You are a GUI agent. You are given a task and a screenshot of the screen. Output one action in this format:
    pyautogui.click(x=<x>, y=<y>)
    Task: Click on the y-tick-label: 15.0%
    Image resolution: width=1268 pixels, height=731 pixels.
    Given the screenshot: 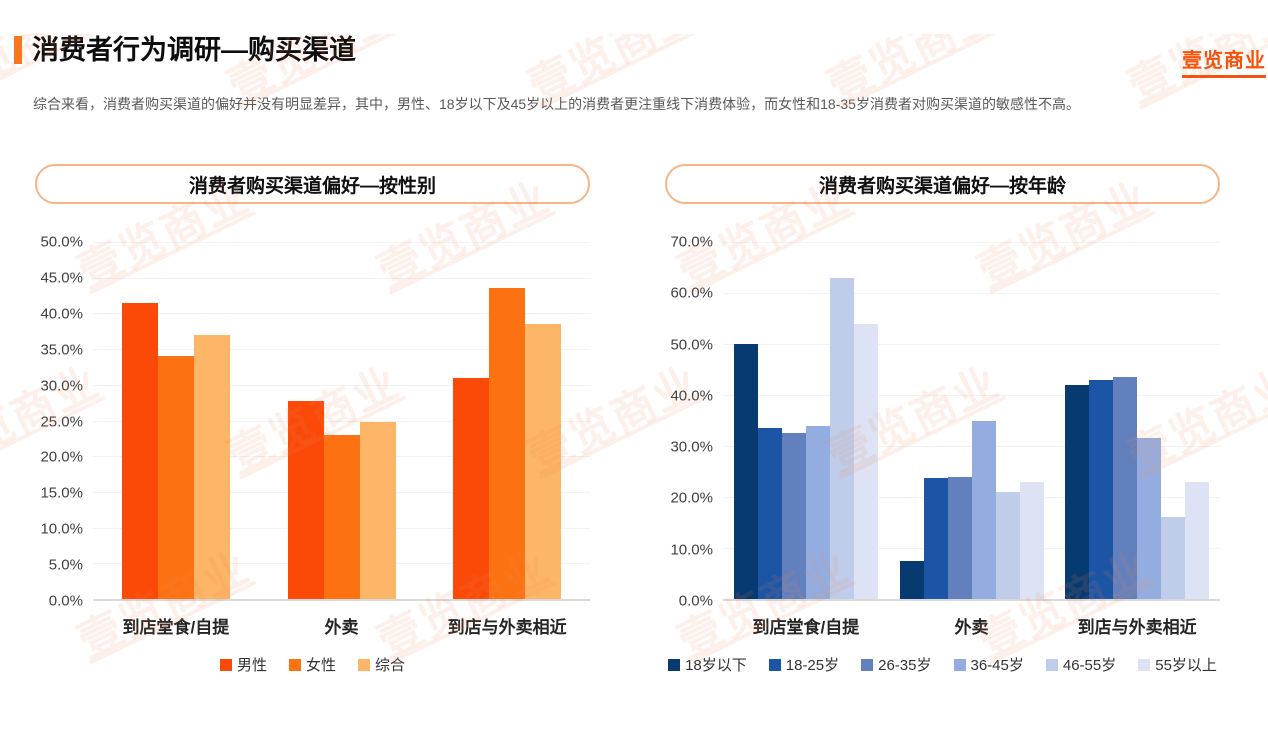 What is the action you would take?
    pyautogui.click(x=61, y=493)
    